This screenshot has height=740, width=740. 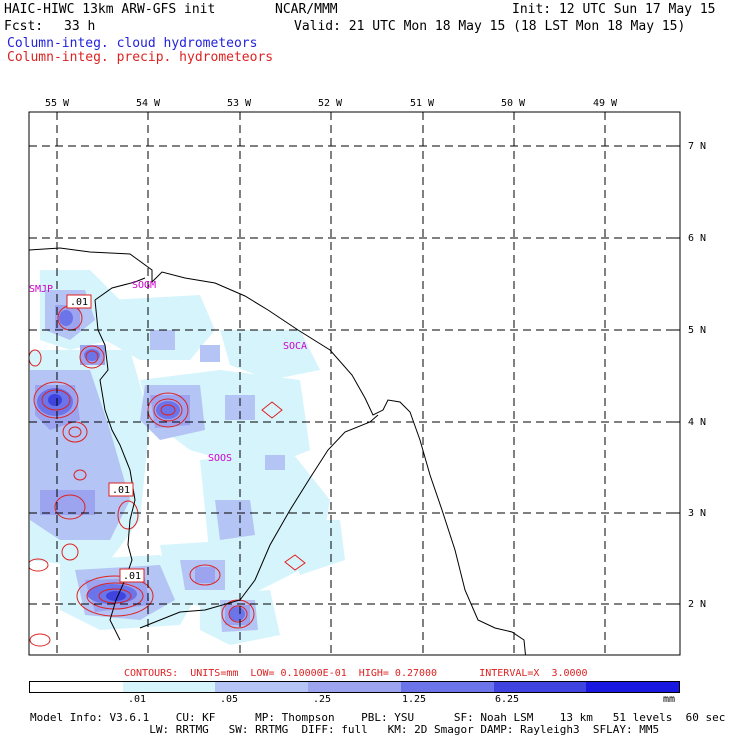 What do you see at coordinates (295, 346) in the screenshot?
I see `station-soca: SOCA` at bounding box center [295, 346].